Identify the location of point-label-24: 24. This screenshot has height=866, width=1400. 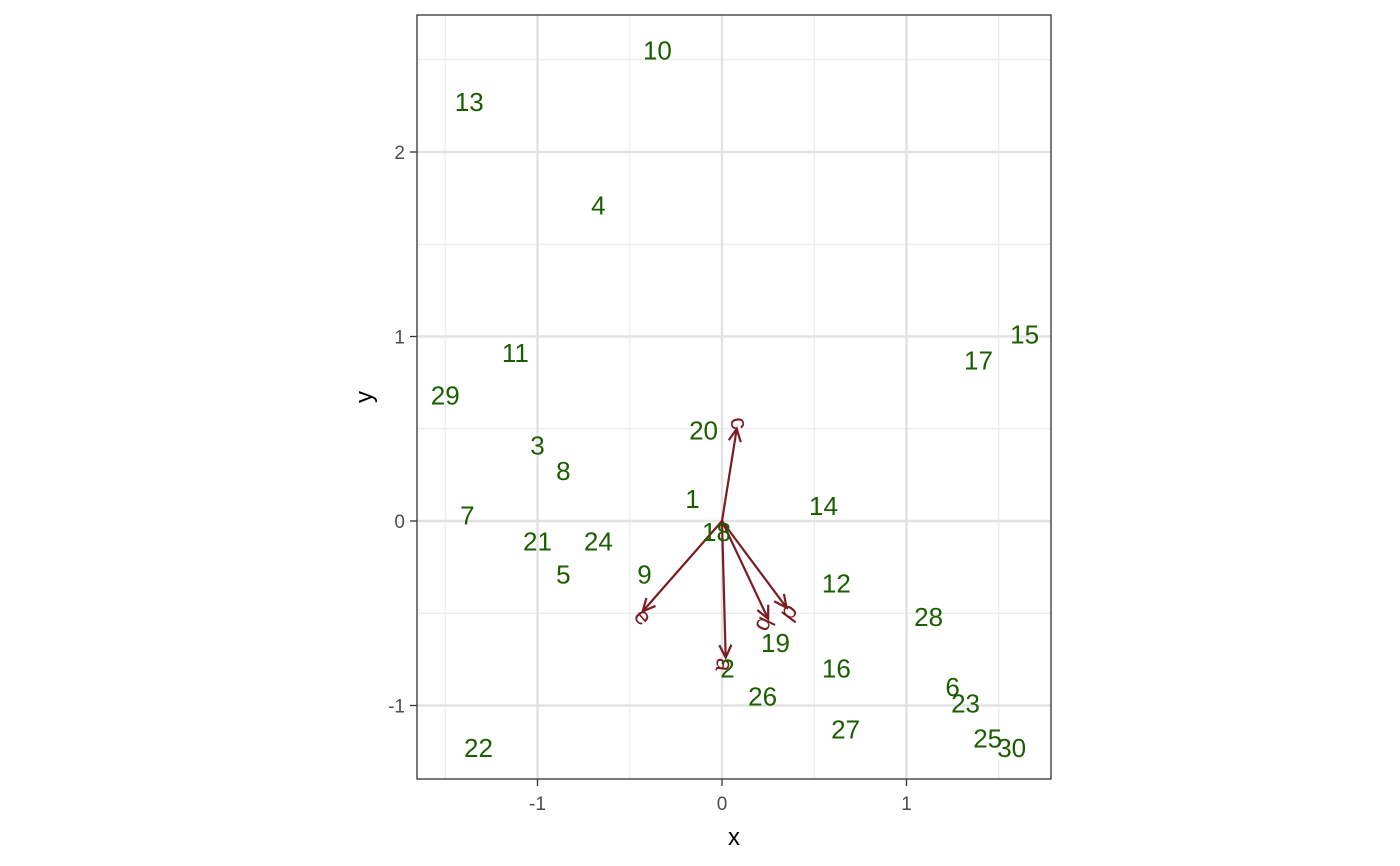
(598, 541).